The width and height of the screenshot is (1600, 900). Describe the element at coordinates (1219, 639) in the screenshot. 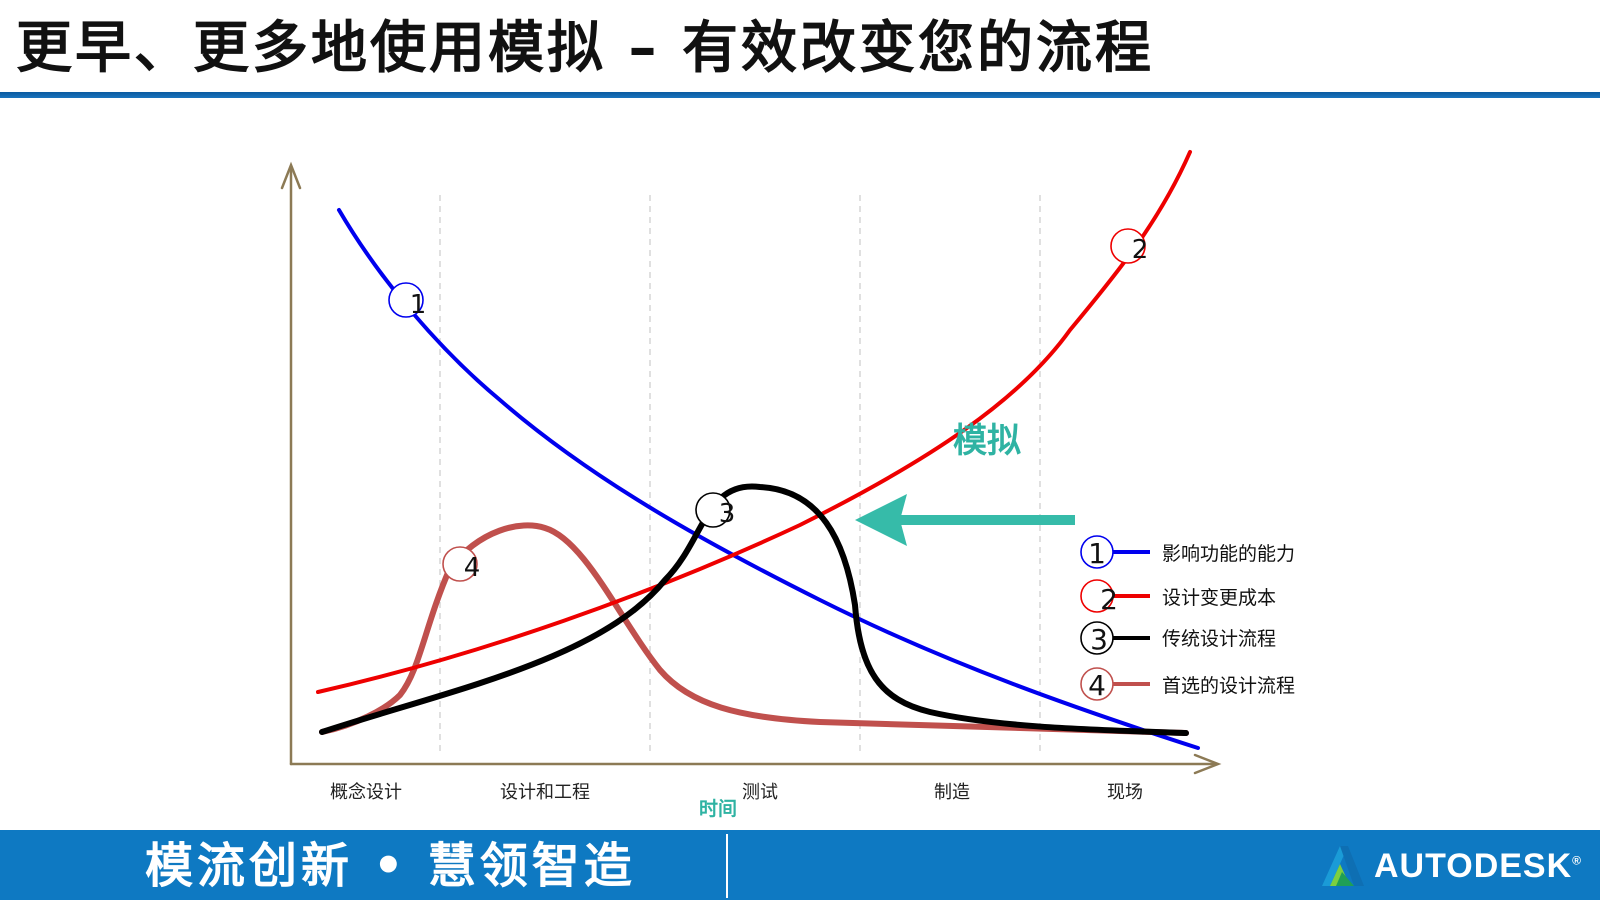

I see `legend-label: 传统设计流程` at that location.